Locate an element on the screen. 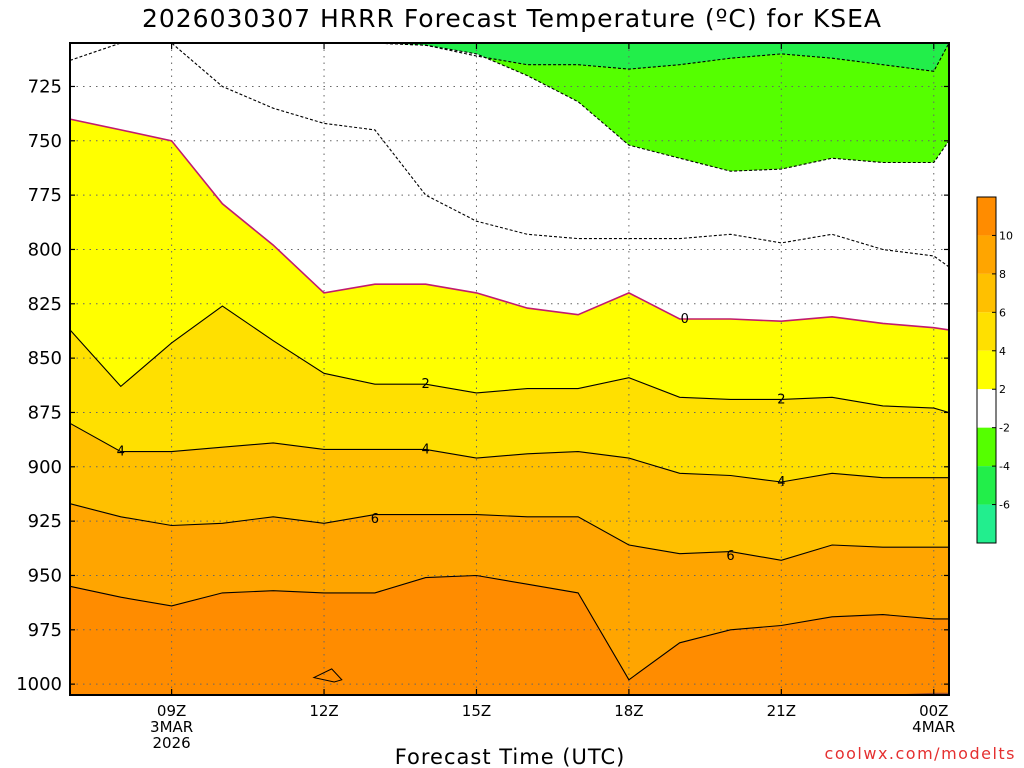 The image size is (1024, 768). colorbar-tick-label: -6 is located at coordinates (1004, 505).